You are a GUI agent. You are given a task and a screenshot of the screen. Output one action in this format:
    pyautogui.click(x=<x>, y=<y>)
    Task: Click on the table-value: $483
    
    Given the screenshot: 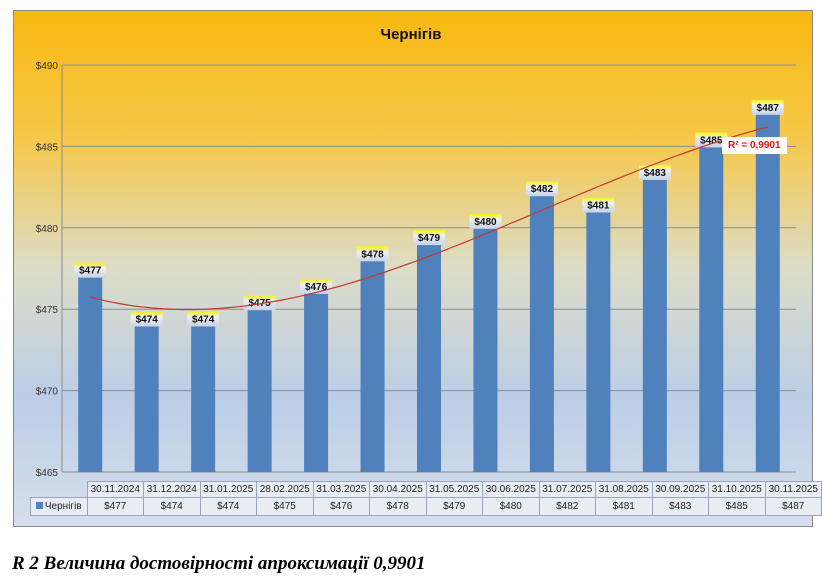 What is the action you would take?
    pyautogui.click(x=680, y=506)
    